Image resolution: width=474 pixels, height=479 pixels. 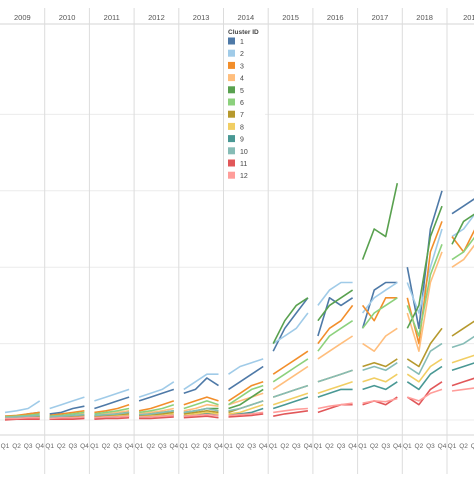 What do you see at coordinates (67, 413) in the screenshot?
I see `series-line-3-2010` at bounding box center [67, 413].